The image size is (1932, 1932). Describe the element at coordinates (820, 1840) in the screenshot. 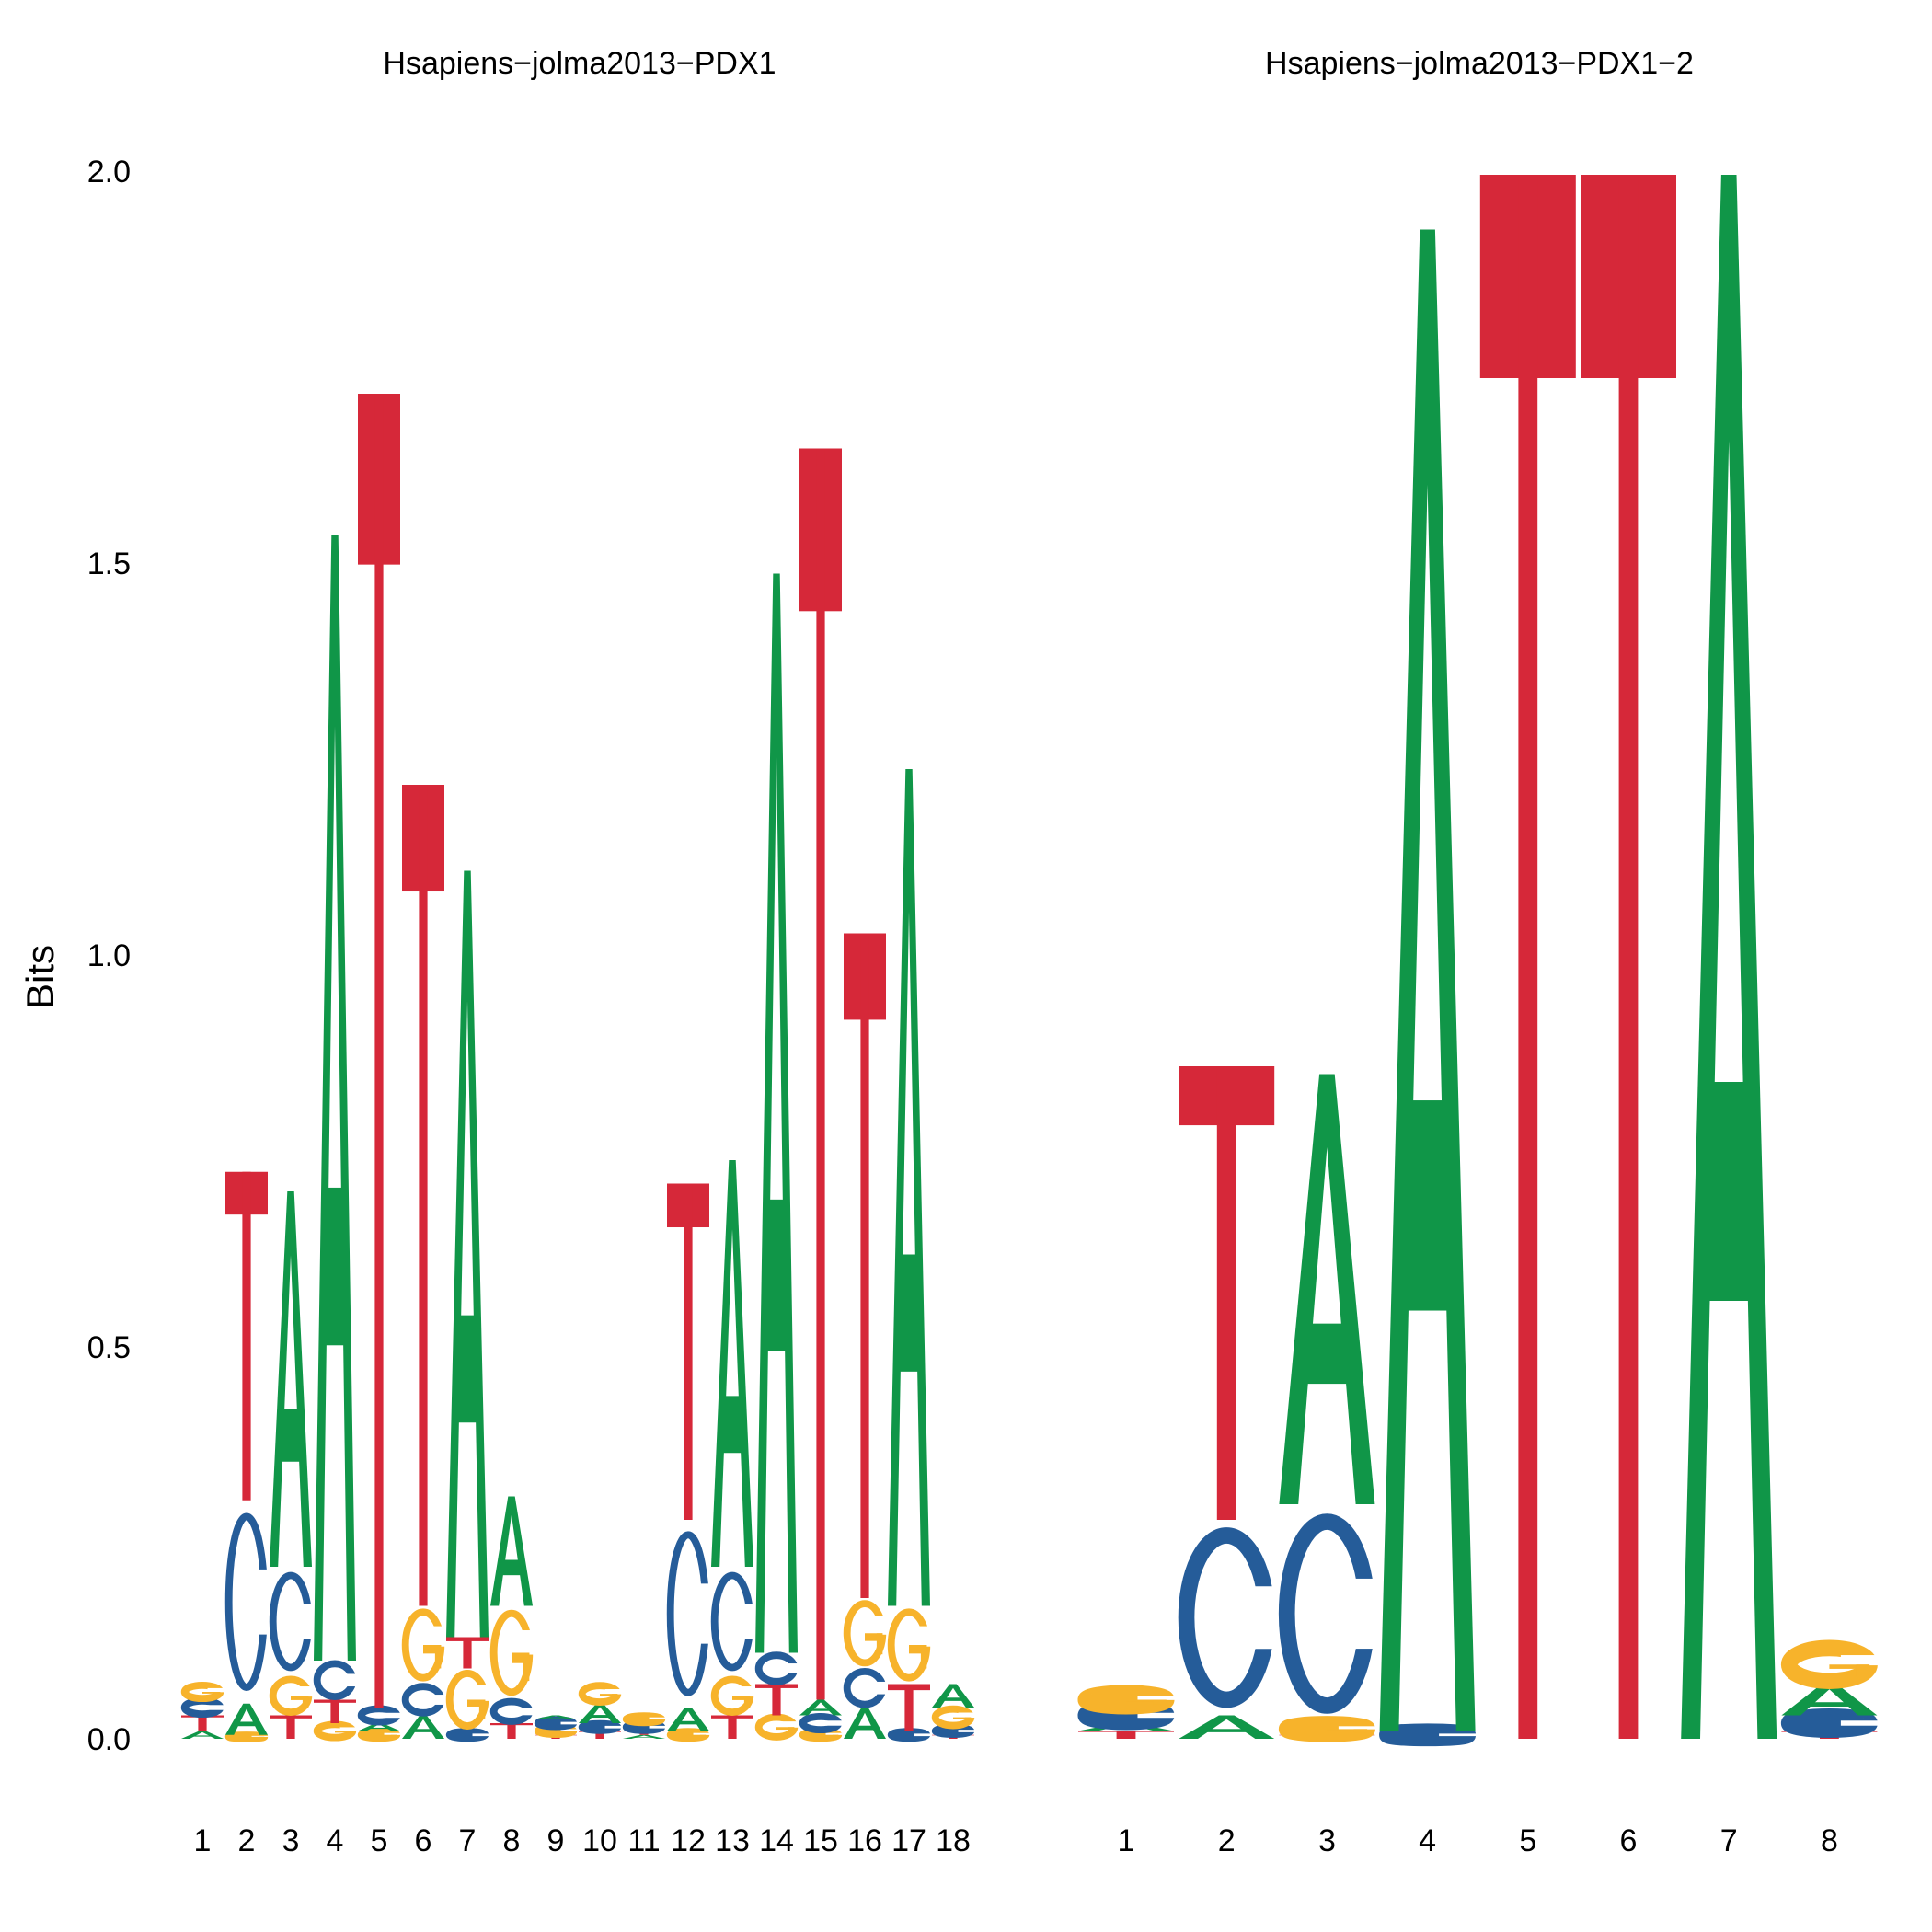

I see `x-tick-label: 15` at that location.